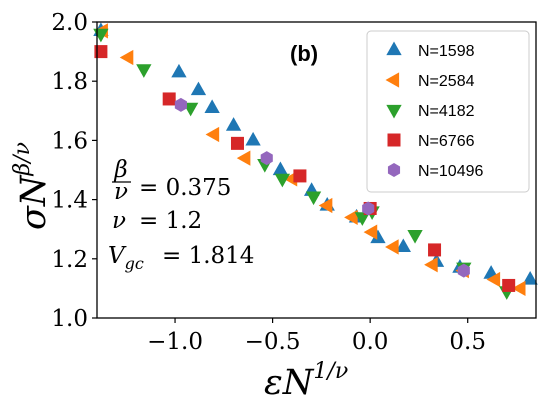 This screenshot has height=415, width=548. Describe the element at coordinates (119, 221) in the screenshot. I see `nu-symbol: ν` at that location.